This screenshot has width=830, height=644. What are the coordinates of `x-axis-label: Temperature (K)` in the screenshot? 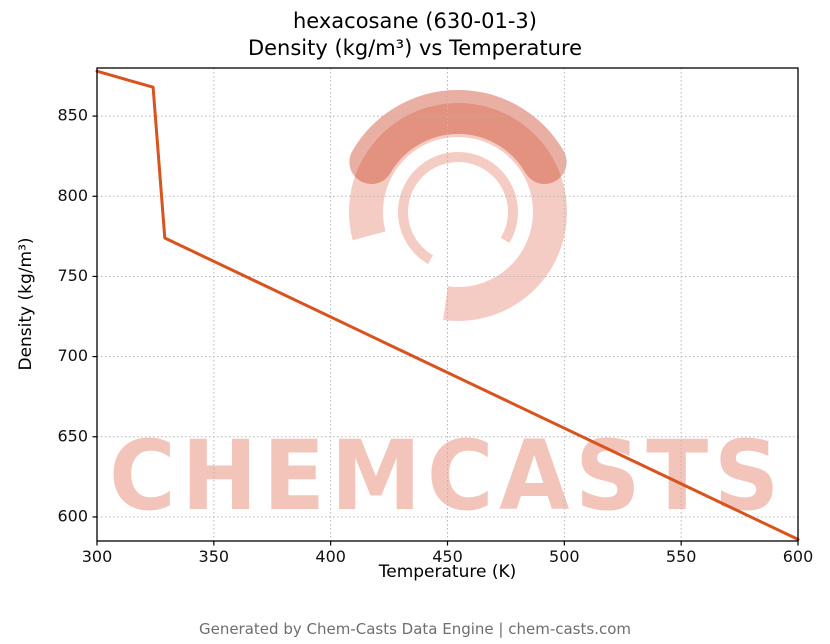 It's located at (447, 572).